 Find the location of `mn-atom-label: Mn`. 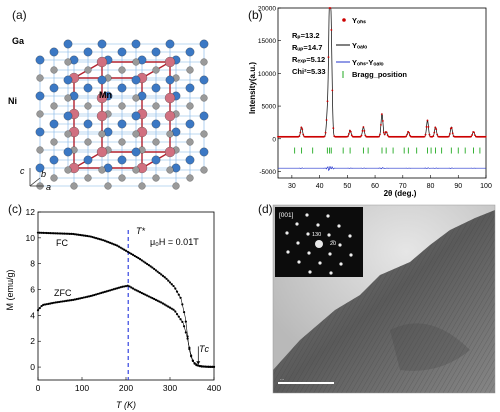

mn-atom-label: Mn is located at coordinates (105, 95).